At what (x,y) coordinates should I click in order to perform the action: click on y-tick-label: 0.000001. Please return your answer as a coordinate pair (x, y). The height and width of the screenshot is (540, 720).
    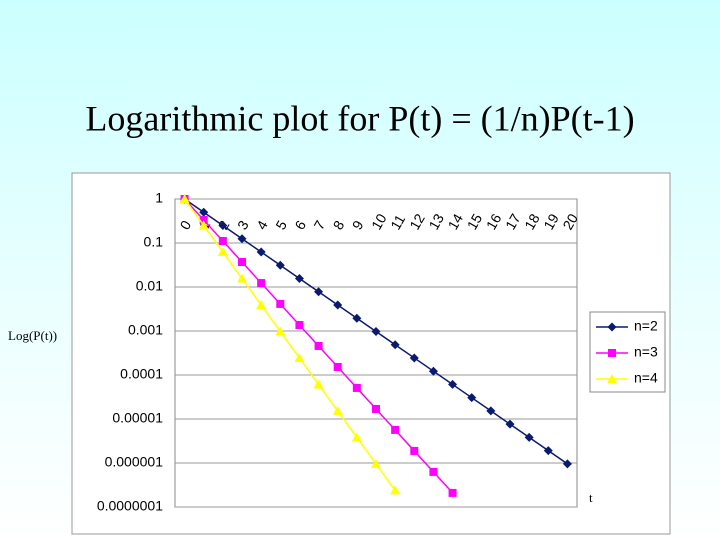
    Looking at the image, I should click on (134, 462).